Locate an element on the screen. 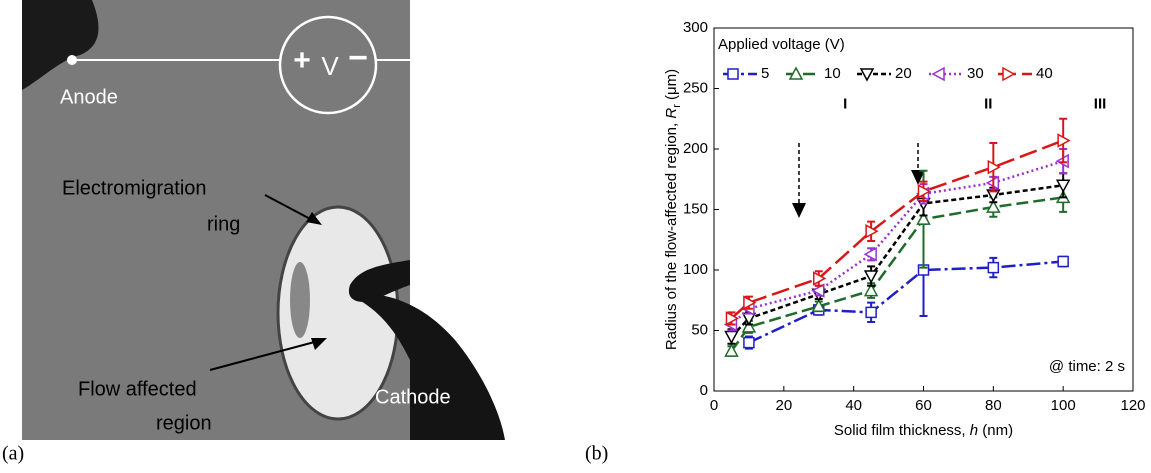 This screenshot has height=473, width=1151. flow-label: region is located at coordinates (184, 423).